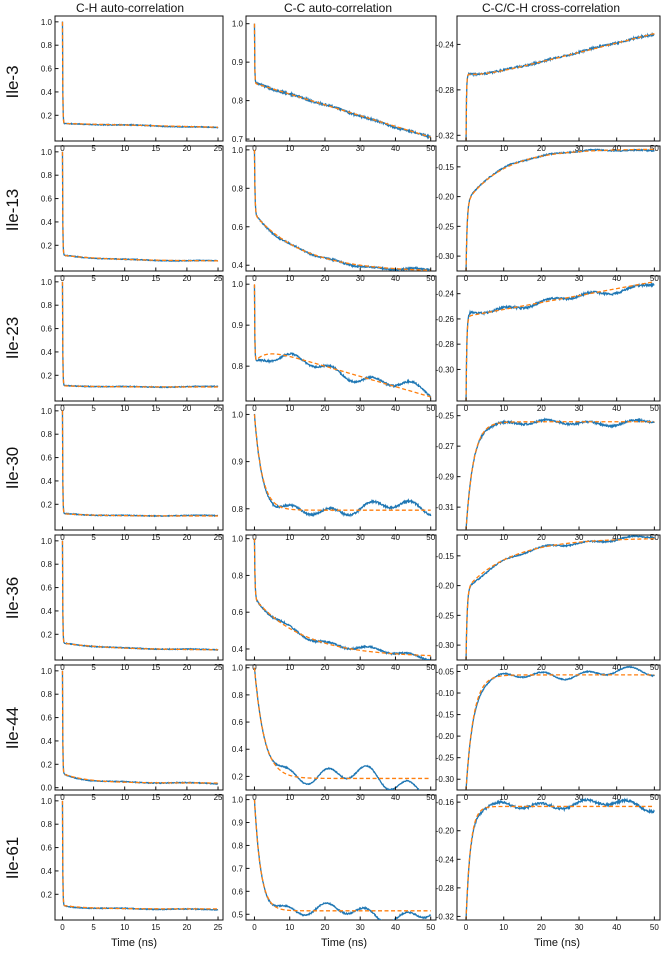 The width and height of the screenshot is (664, 953). I want to click on y-tick-label: 0.0, so click(47, 788).